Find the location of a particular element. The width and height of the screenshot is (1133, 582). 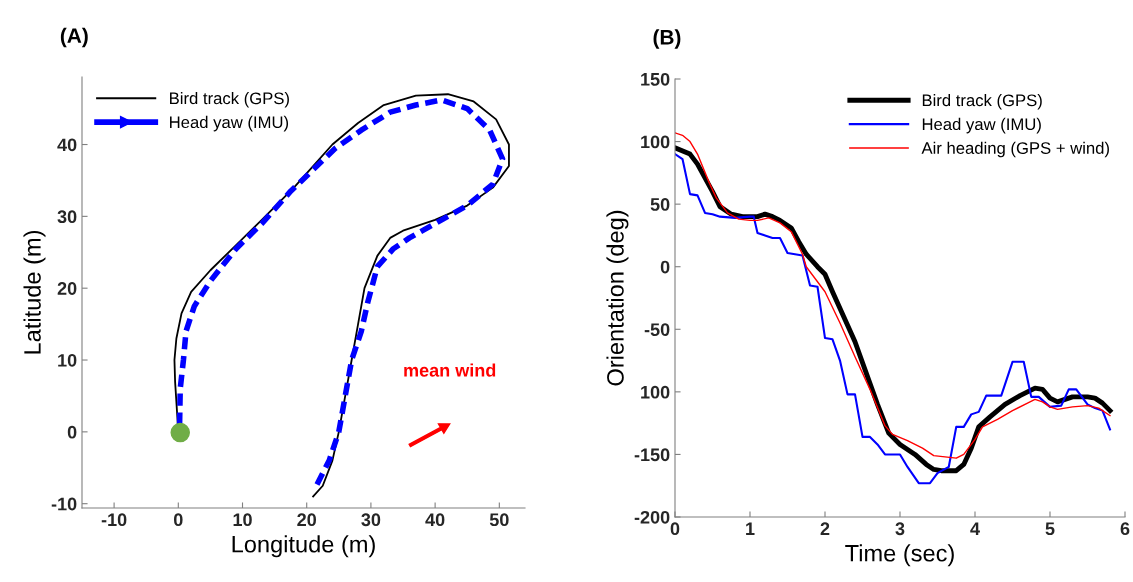

x-axis-title: Longitude (m) is located at coordinates (303, 546).